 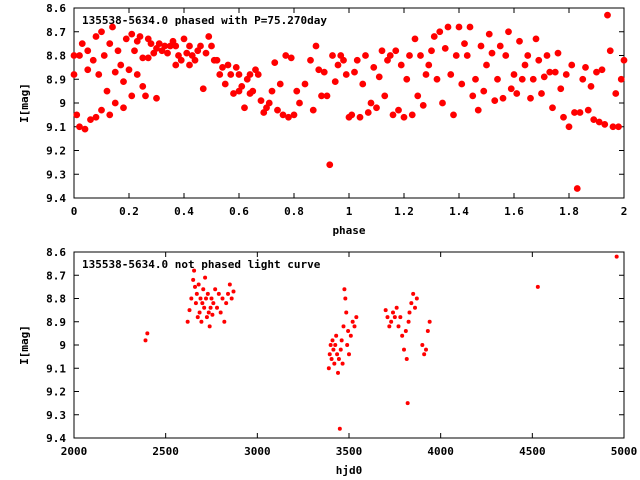 I want to click on y-tick-label: 8.8, so click(x=56, y=56).